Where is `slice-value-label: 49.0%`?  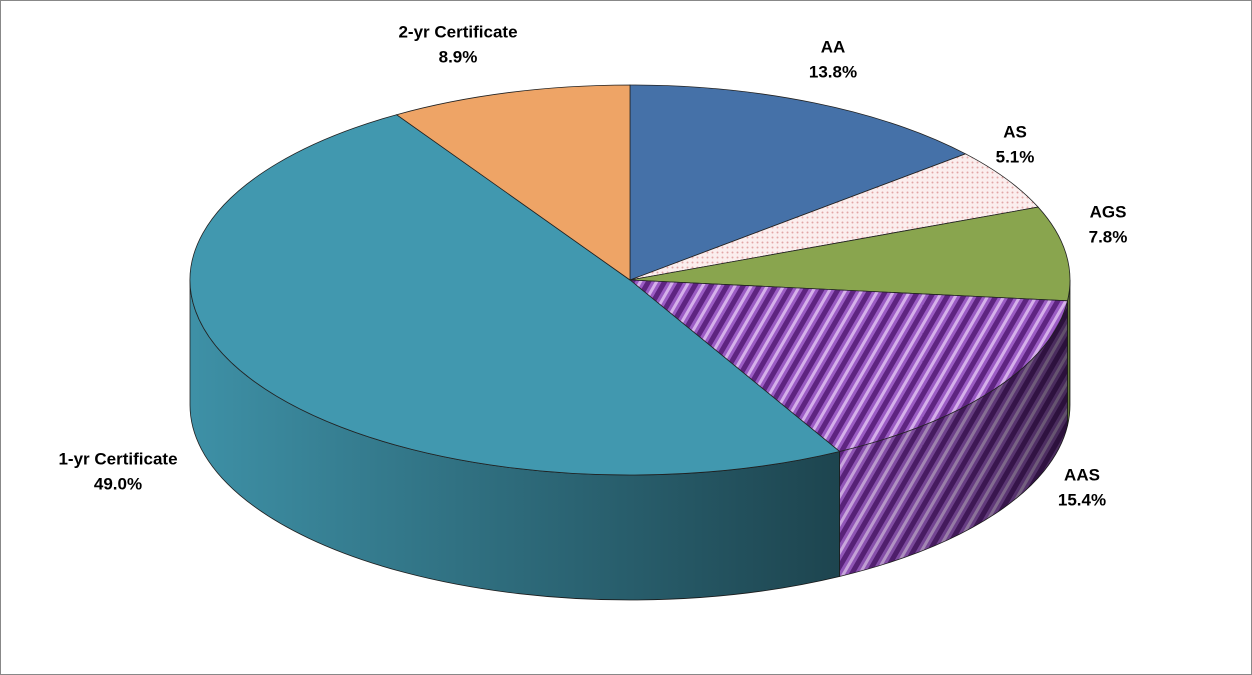
slice-value-label: 49.0% is located at coordinates (118, 483).